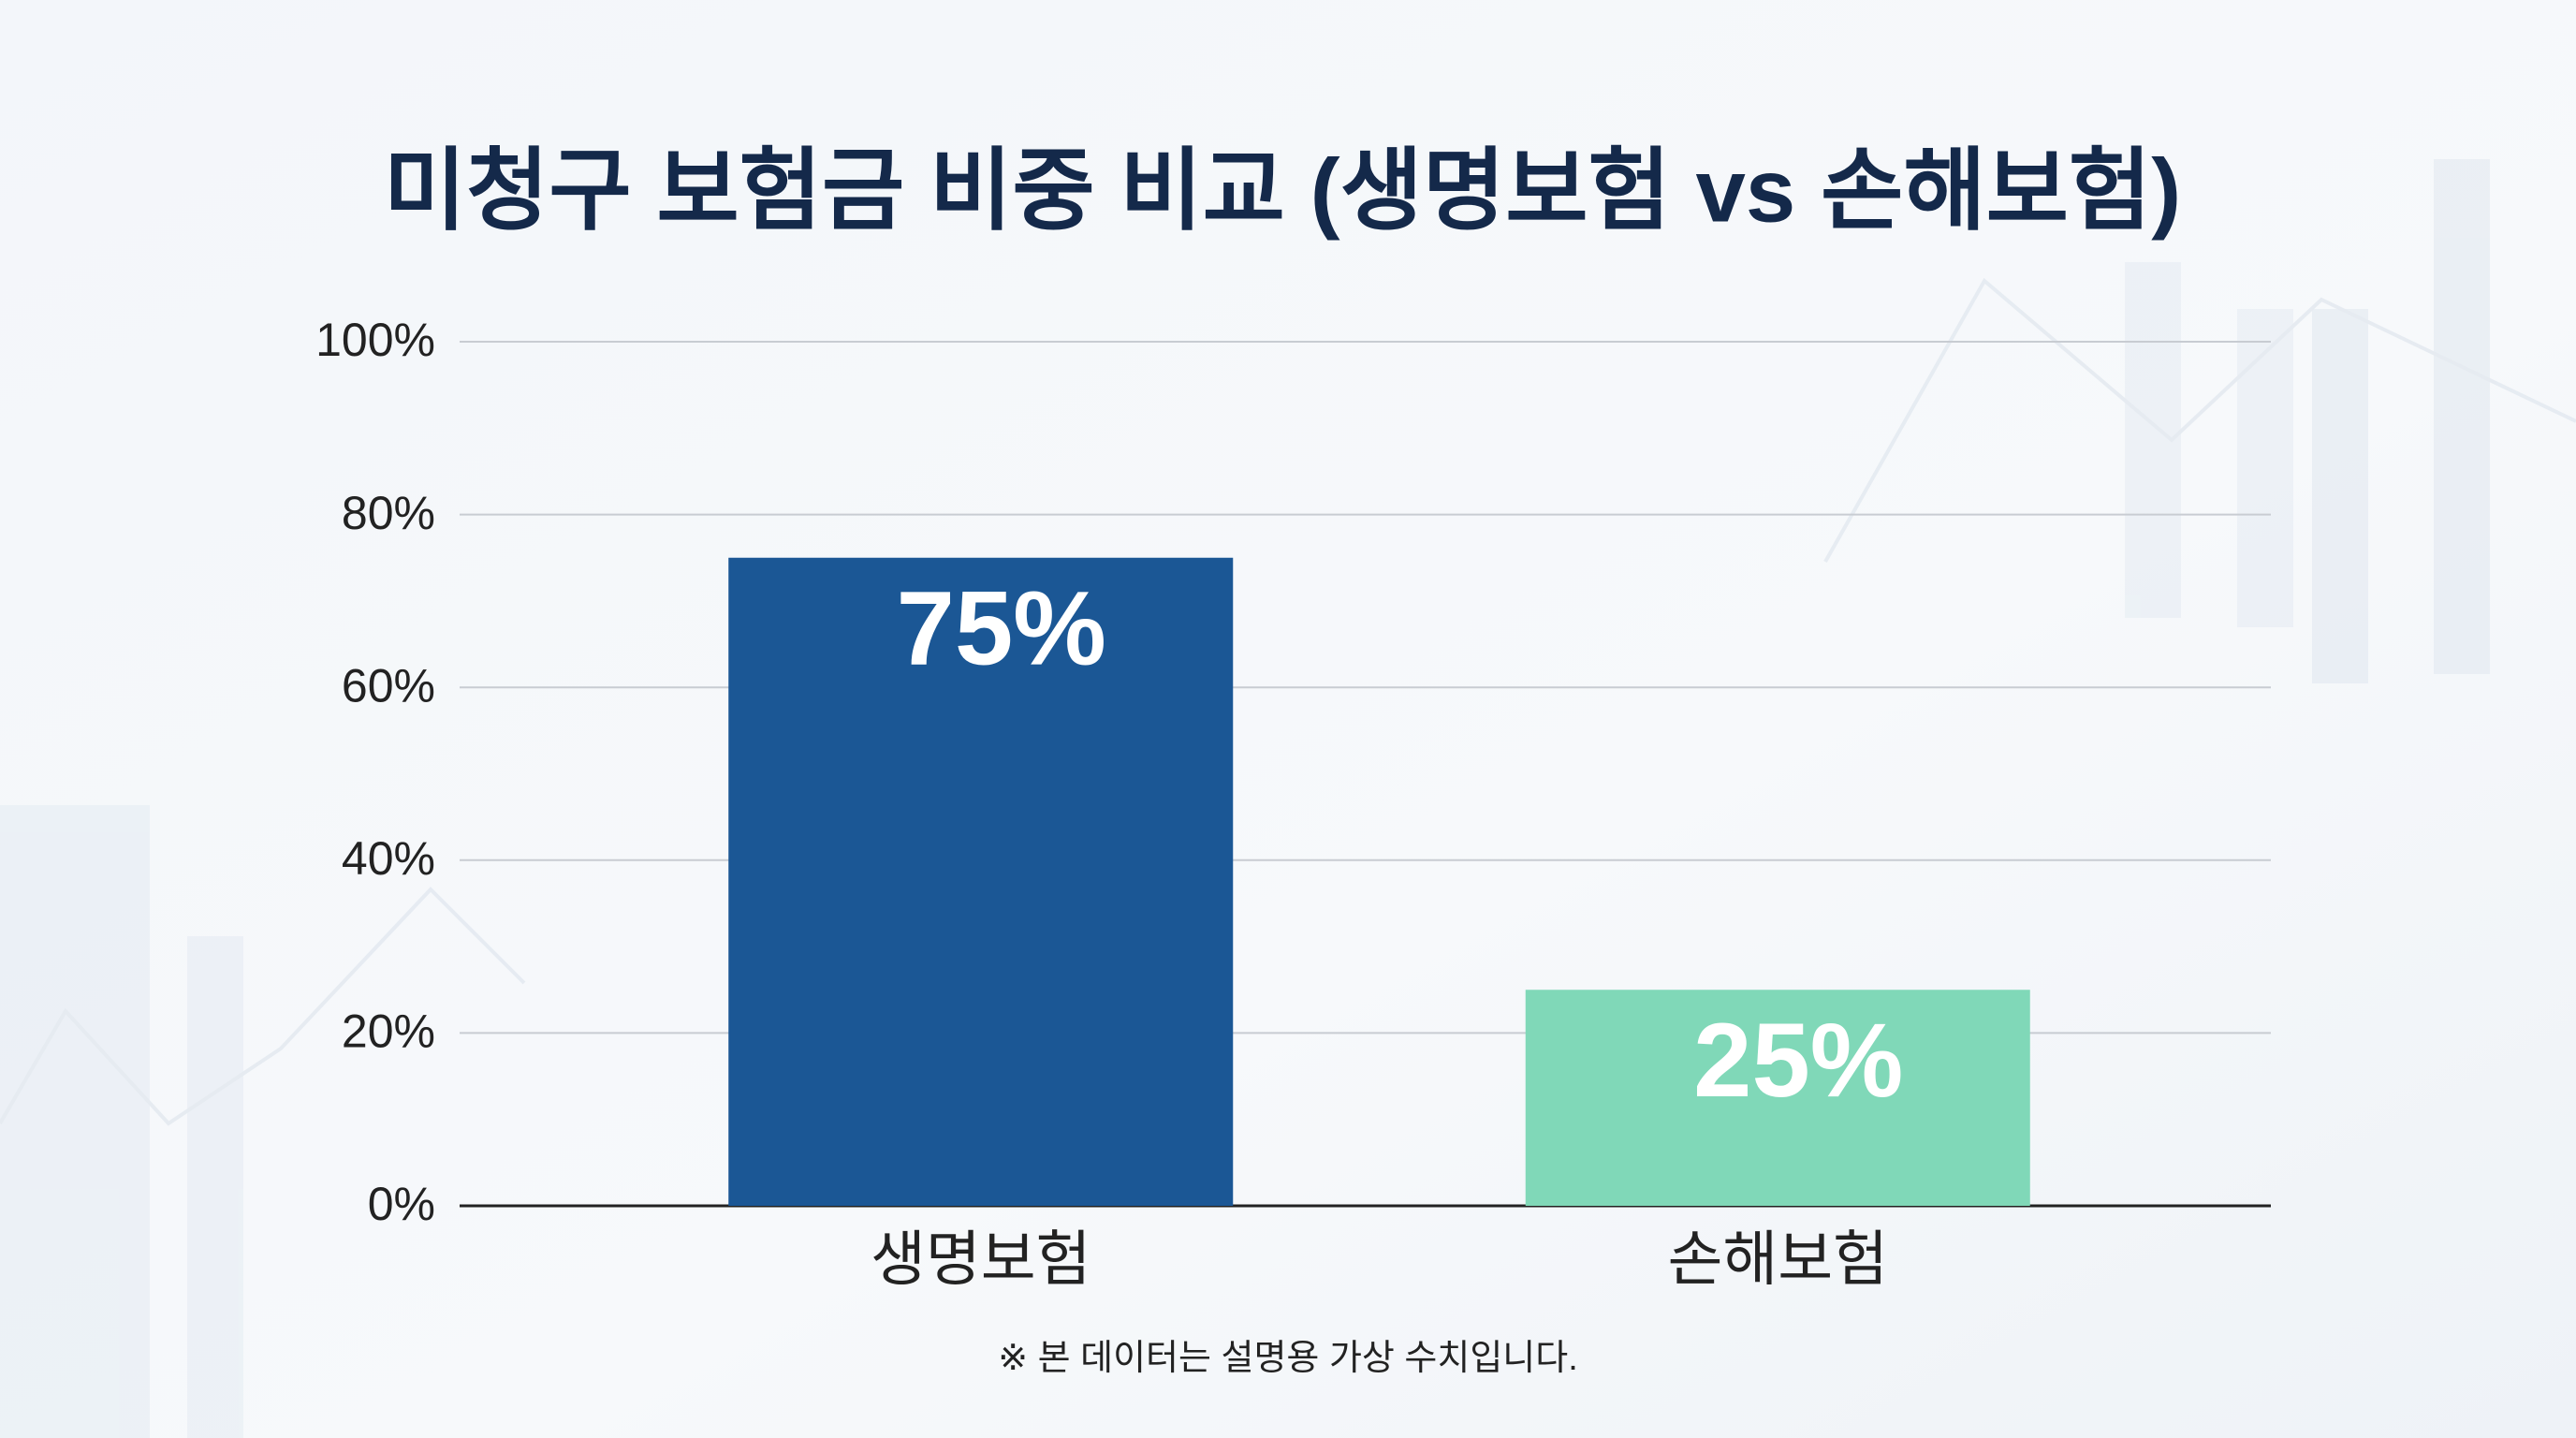  Describe the element at coordinates (388, 685) in the screenshot. I see `y-tick-label: 60%` at that location.